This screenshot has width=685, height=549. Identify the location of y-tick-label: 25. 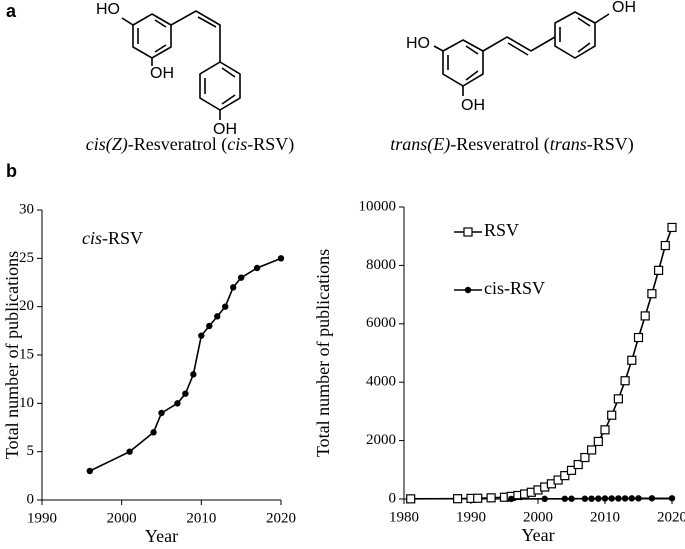
(26, 258).